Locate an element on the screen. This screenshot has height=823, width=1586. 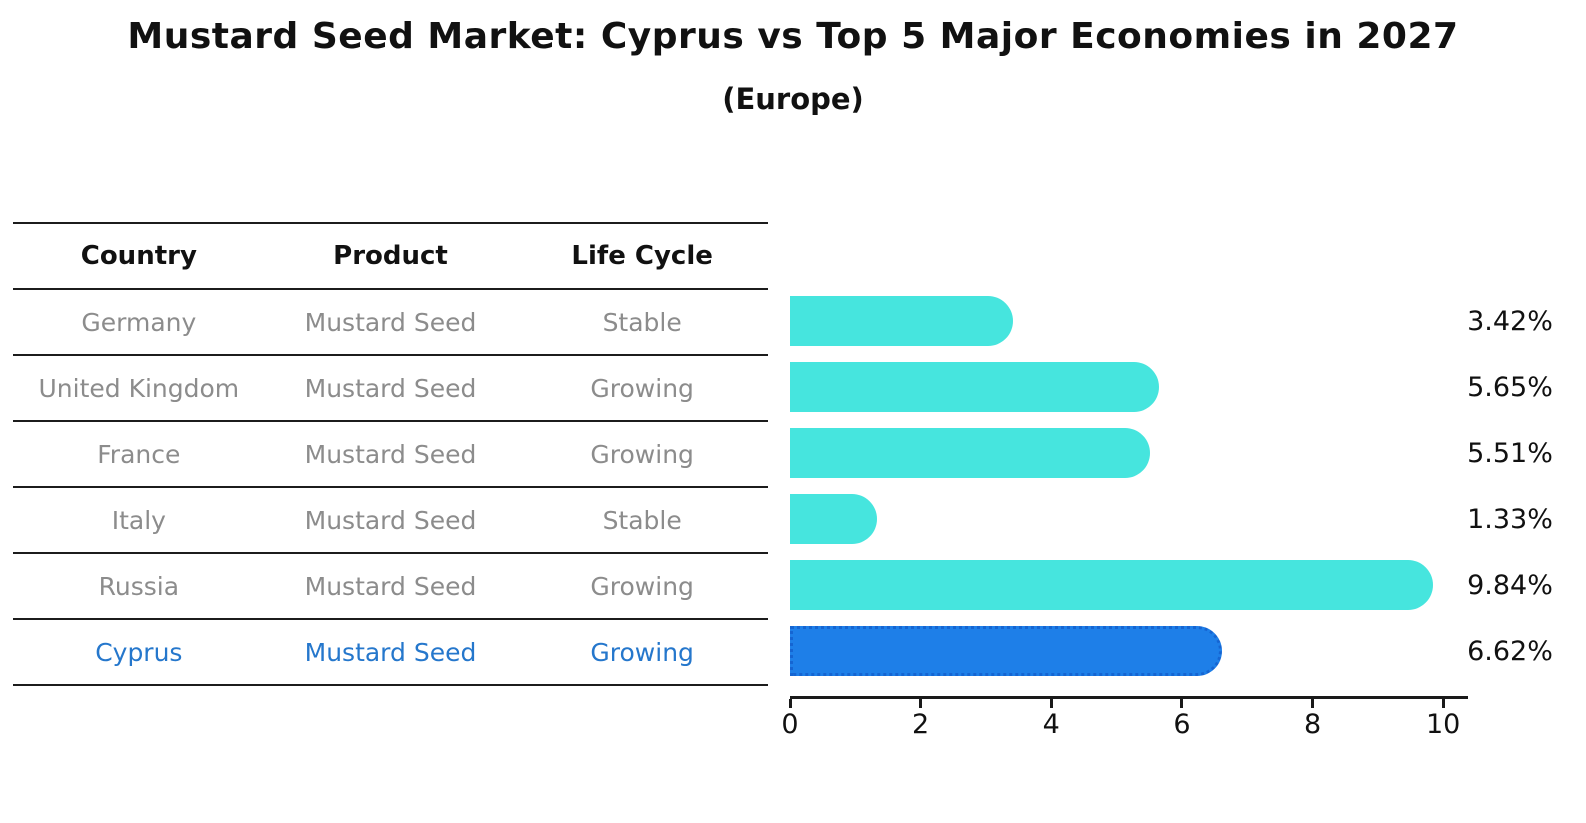
value-label-cyprus: 6.62% is located at coordinates (1510, 651).